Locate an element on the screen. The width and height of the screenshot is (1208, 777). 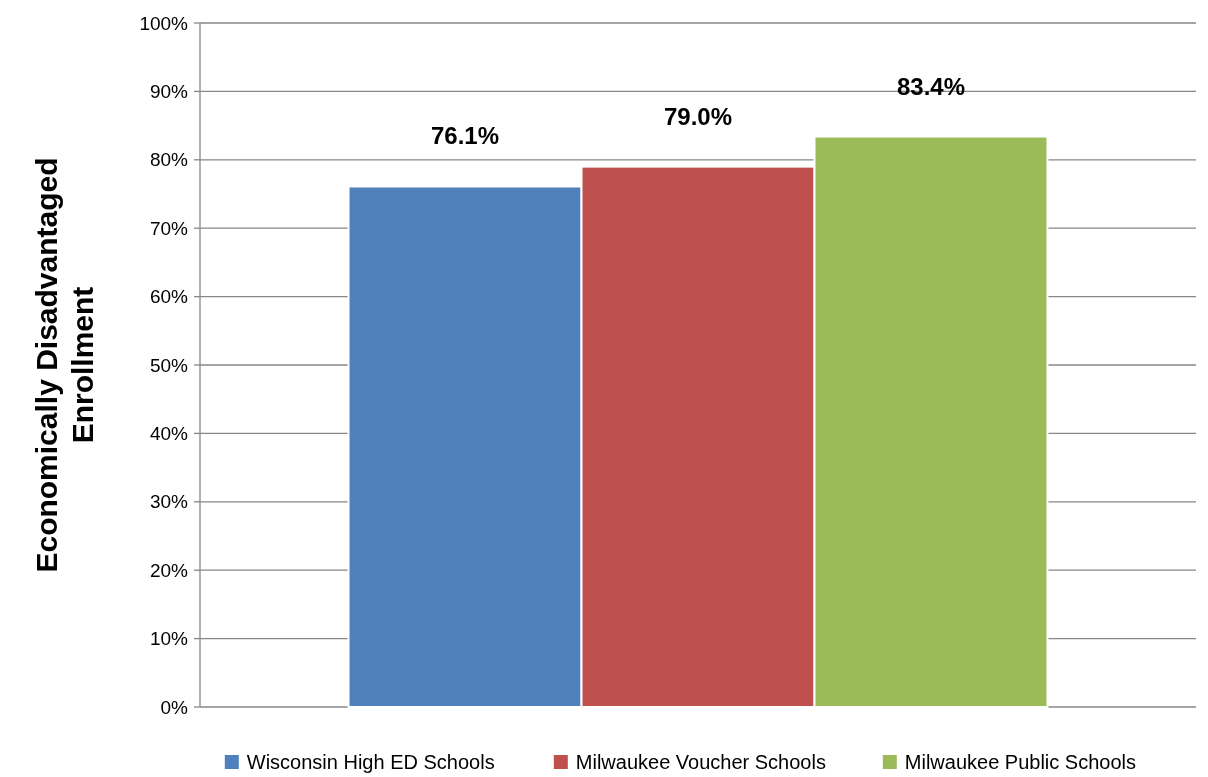
data-label: 79.0% is located at coordinates (698, 116).